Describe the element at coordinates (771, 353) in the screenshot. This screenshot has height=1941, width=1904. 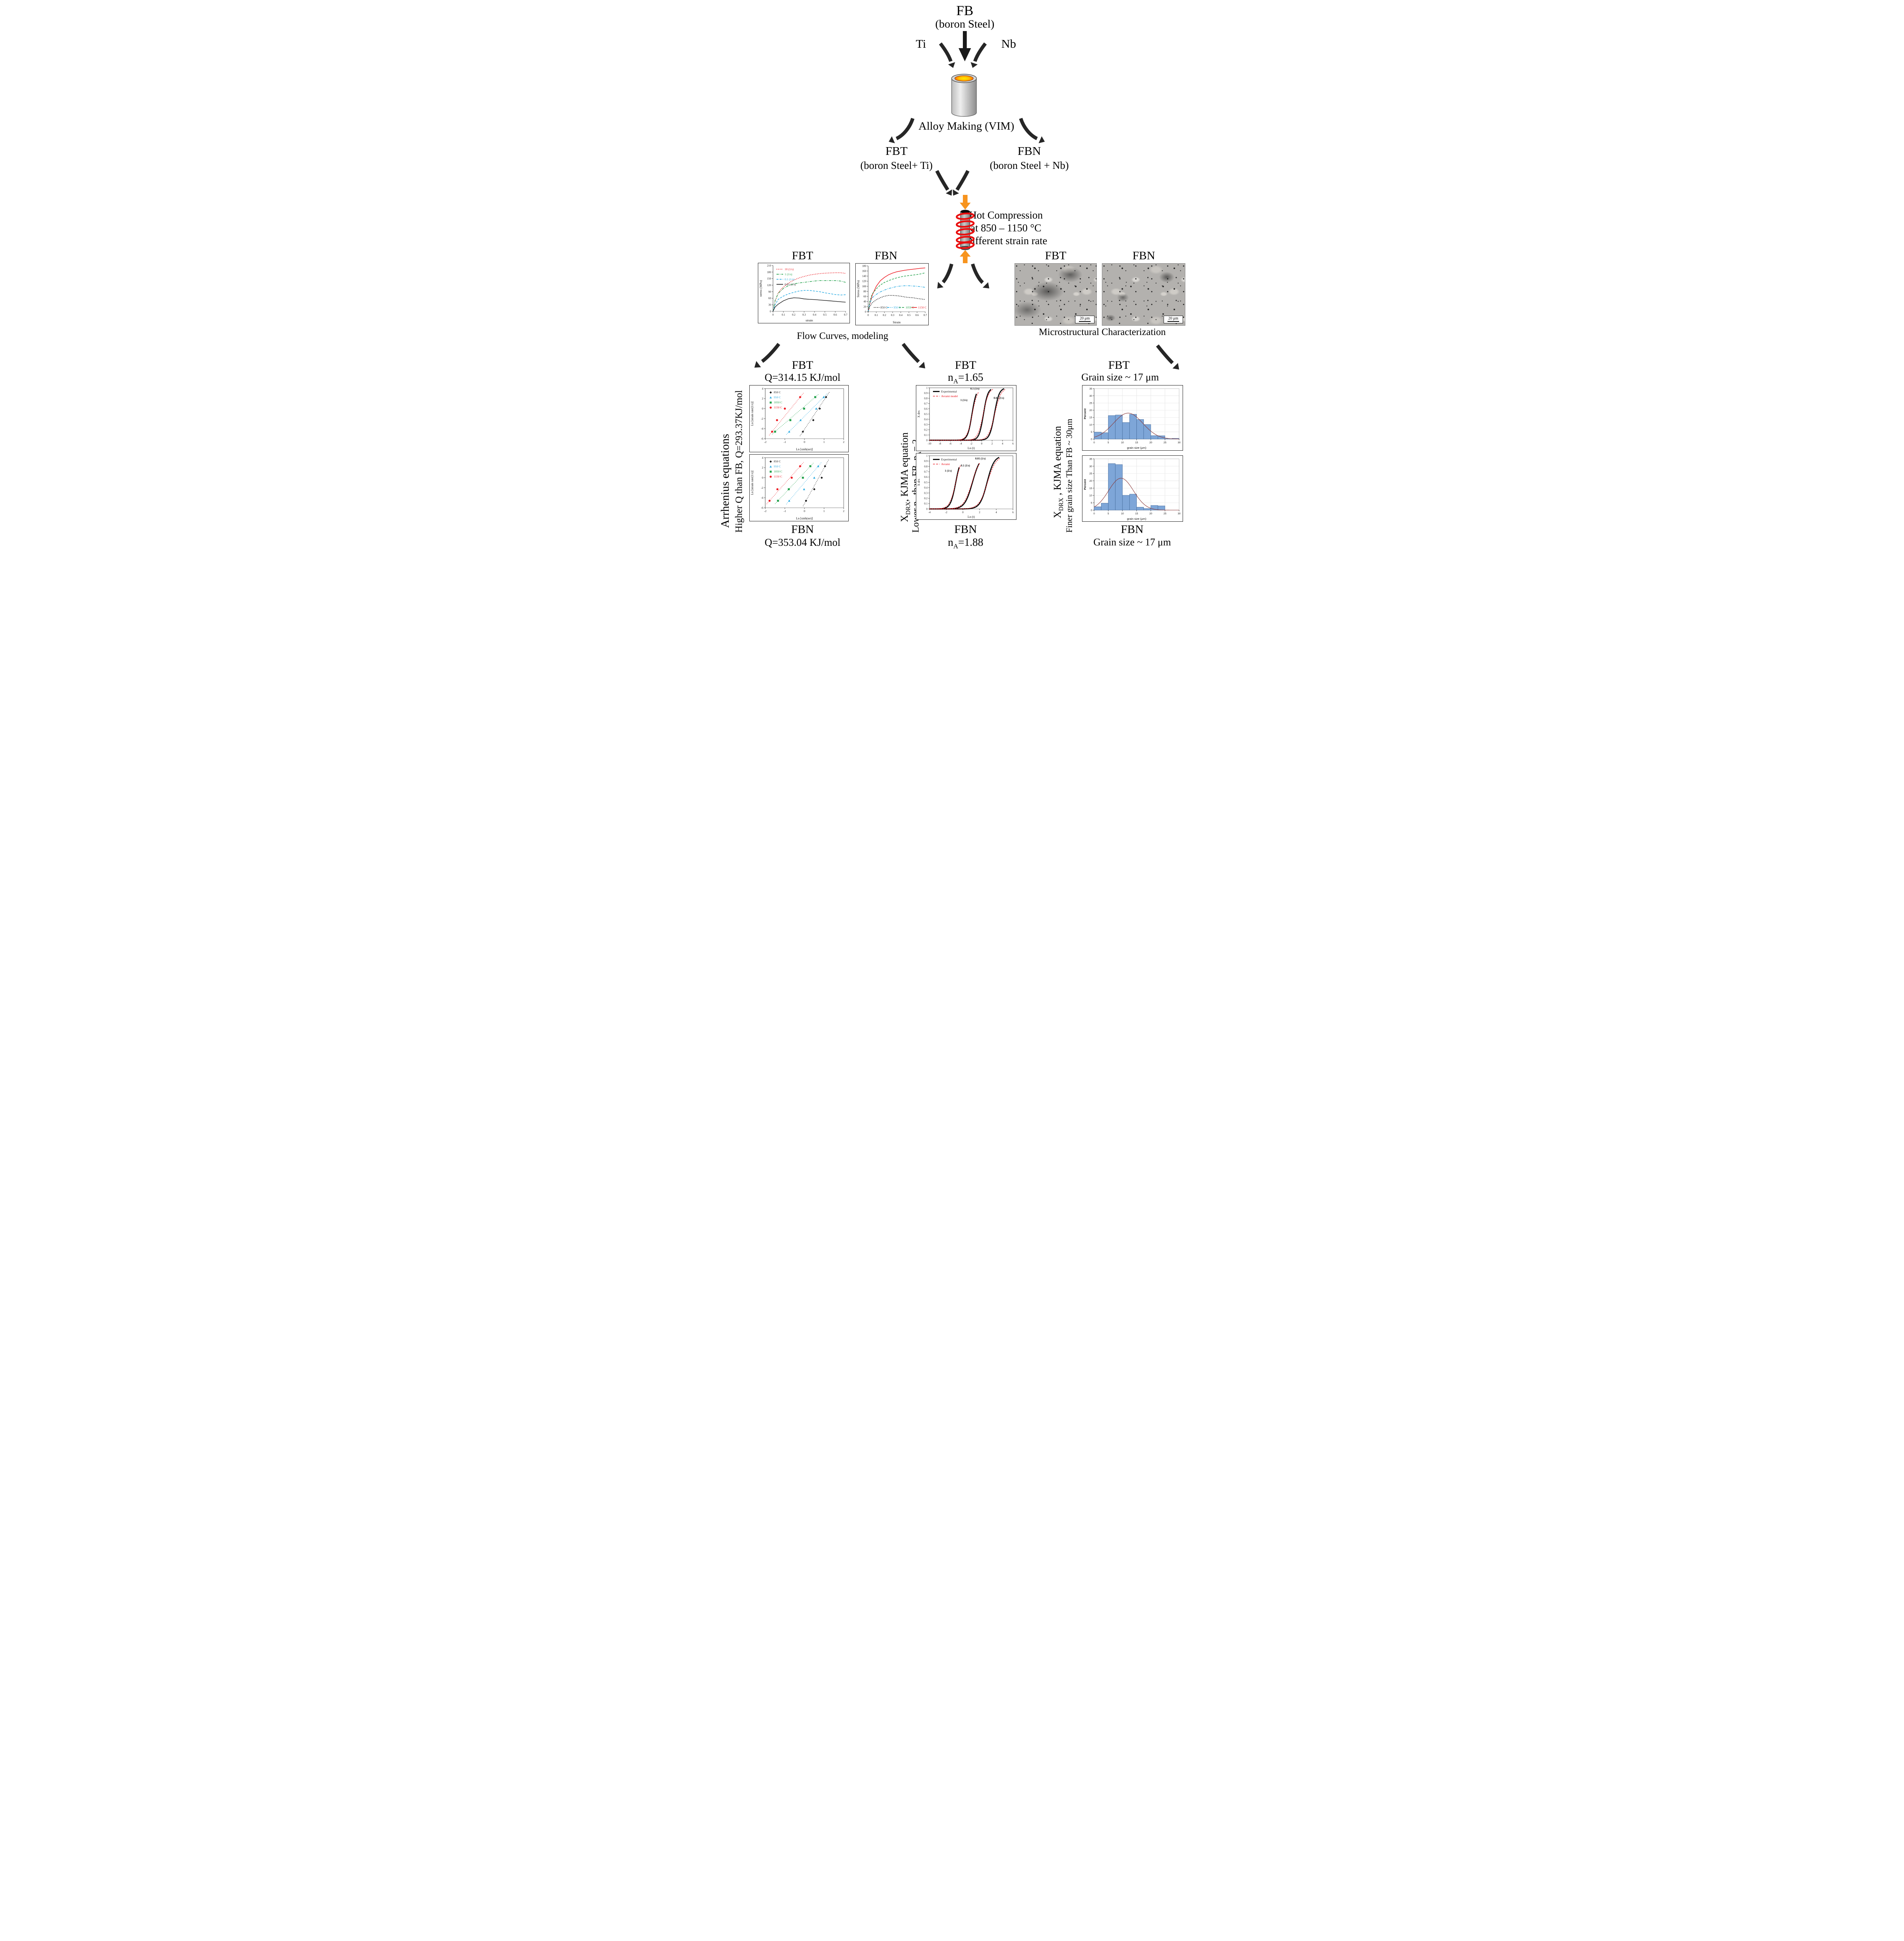
I see `curved-arrow-to-arrhenius` at that location.